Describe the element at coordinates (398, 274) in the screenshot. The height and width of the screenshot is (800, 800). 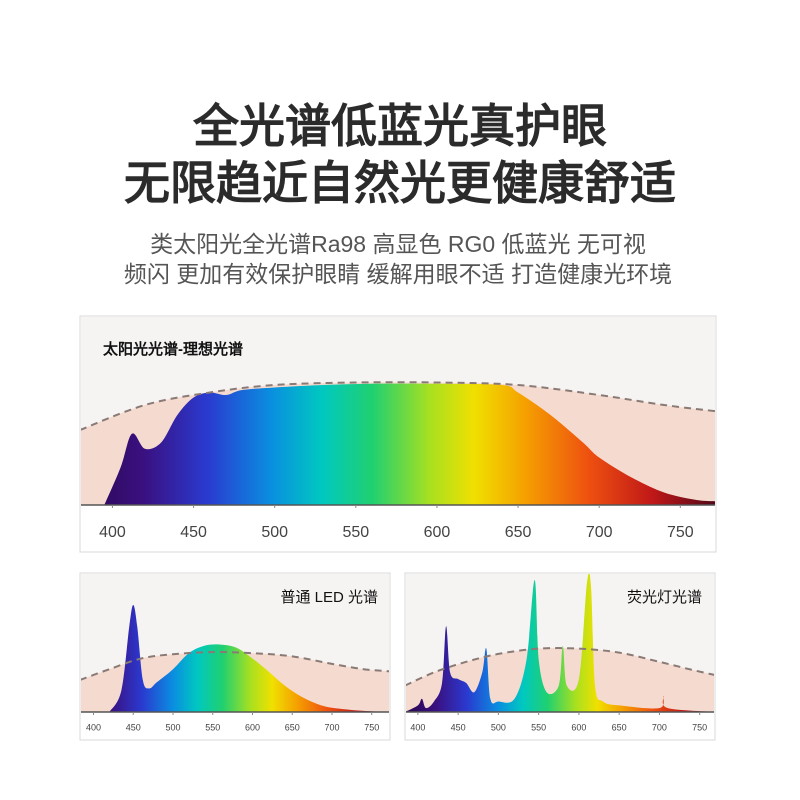
I see `subtitle: 频闪 更加有效保护眼睛 缓解用眼不适 打造健康光环境` at that location.